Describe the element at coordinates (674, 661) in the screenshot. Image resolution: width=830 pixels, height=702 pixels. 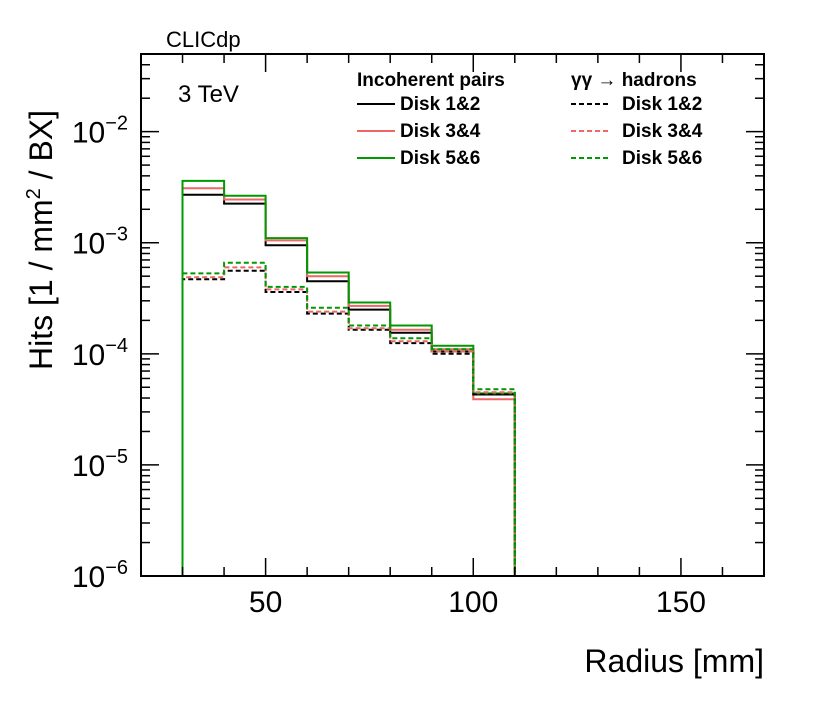
I see `x-axis-title: Radius [mm]` at that location.